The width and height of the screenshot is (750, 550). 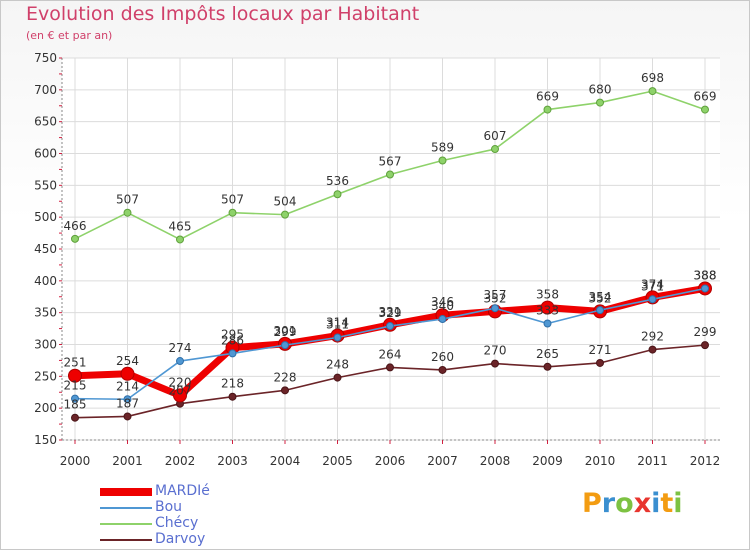 What do you see at coordinates (210, 507) in the screenshot?
I see `legend-item-bou: Bou` at bounding box center [210, 507].